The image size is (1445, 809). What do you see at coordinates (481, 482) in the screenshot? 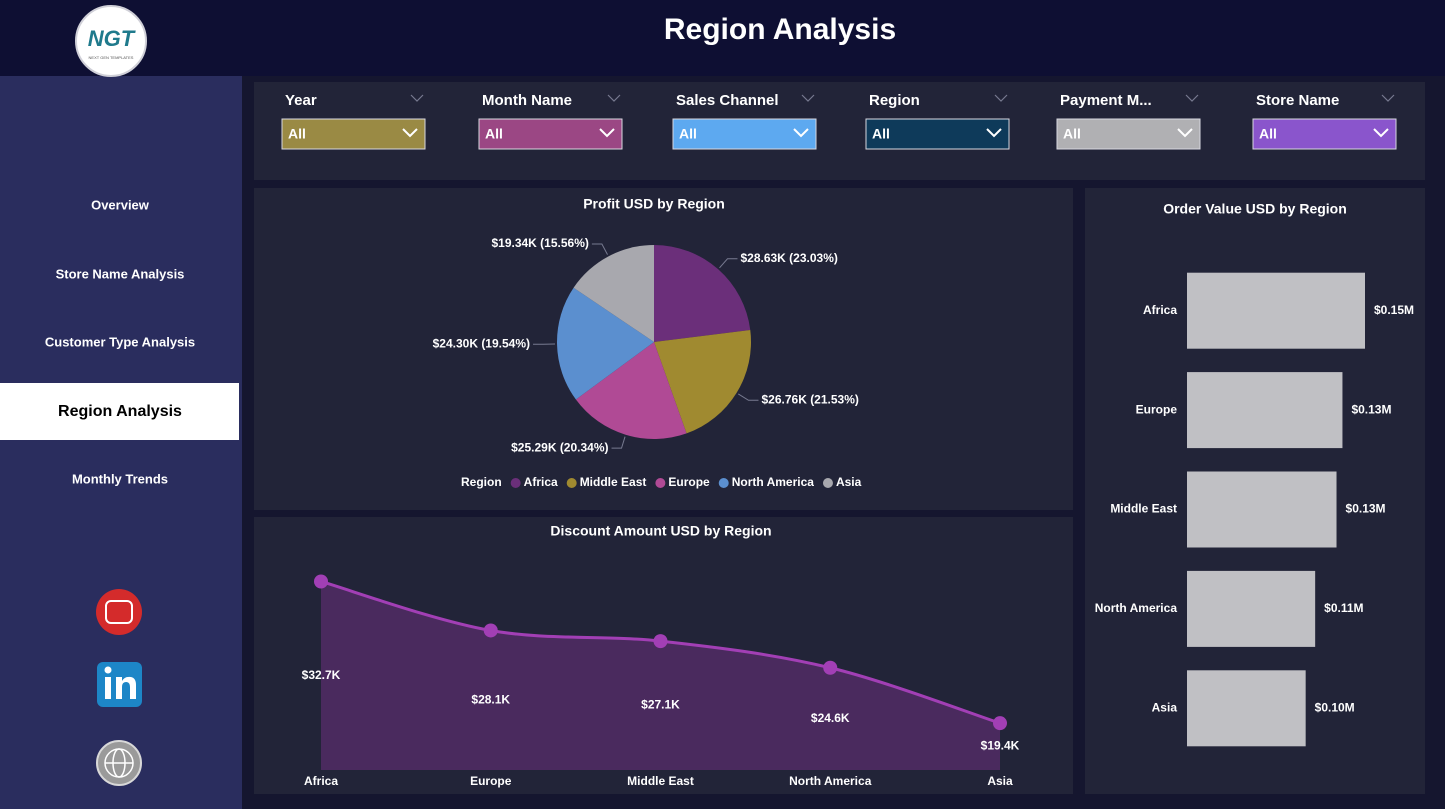
I see `legend-title: Region` at bounding box center [481, 482].